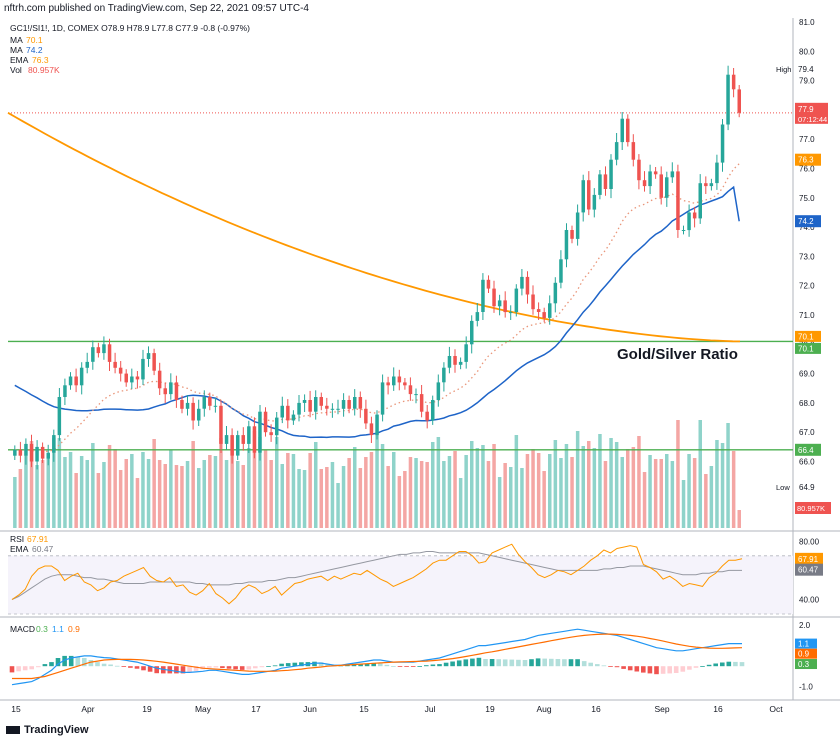 The height and width of the screenshot is (741, 840). Describe the element at coordinates (806, 336) in the screenshot. I see `ma-long-badge: 70.1` at that location.